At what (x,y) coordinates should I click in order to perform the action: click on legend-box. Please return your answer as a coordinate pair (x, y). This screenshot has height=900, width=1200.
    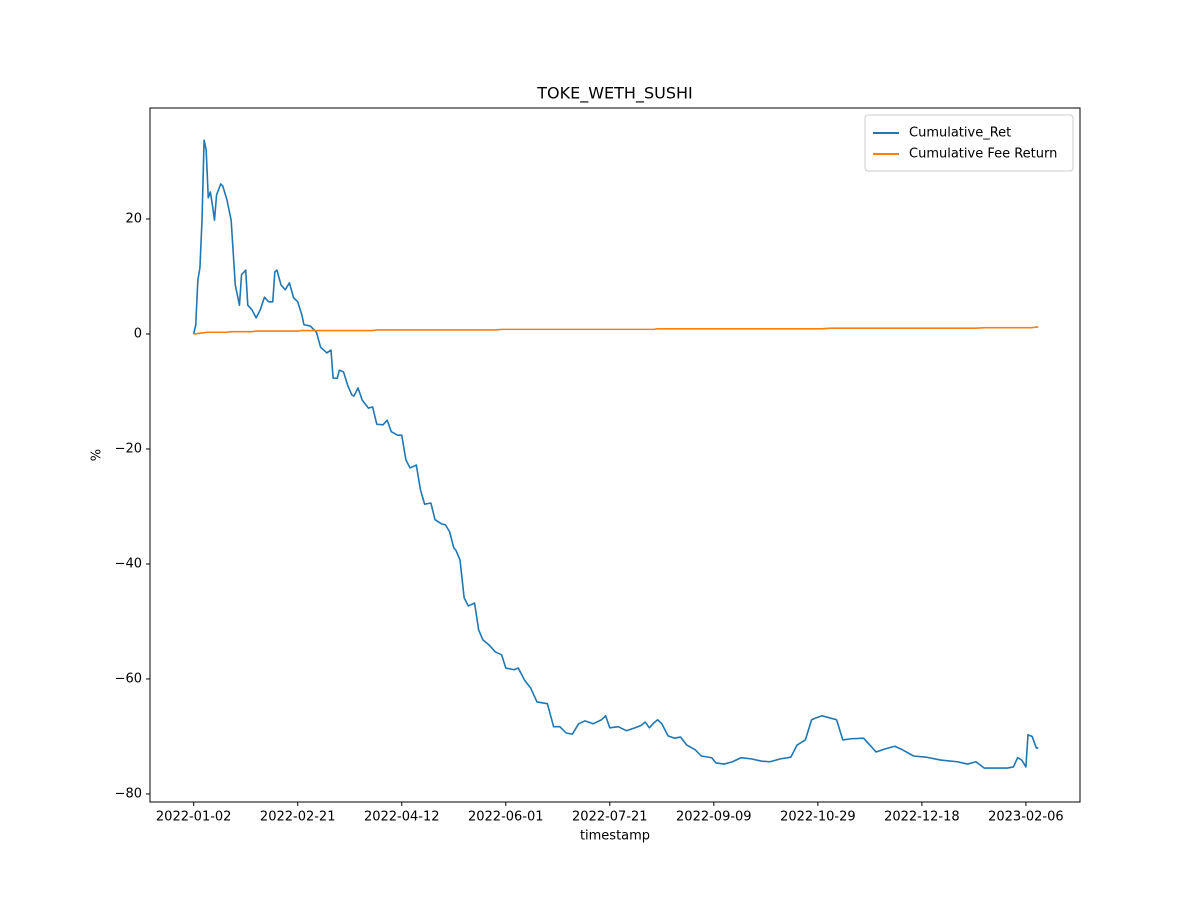
    Looking at the image, I should click on (969, 143).